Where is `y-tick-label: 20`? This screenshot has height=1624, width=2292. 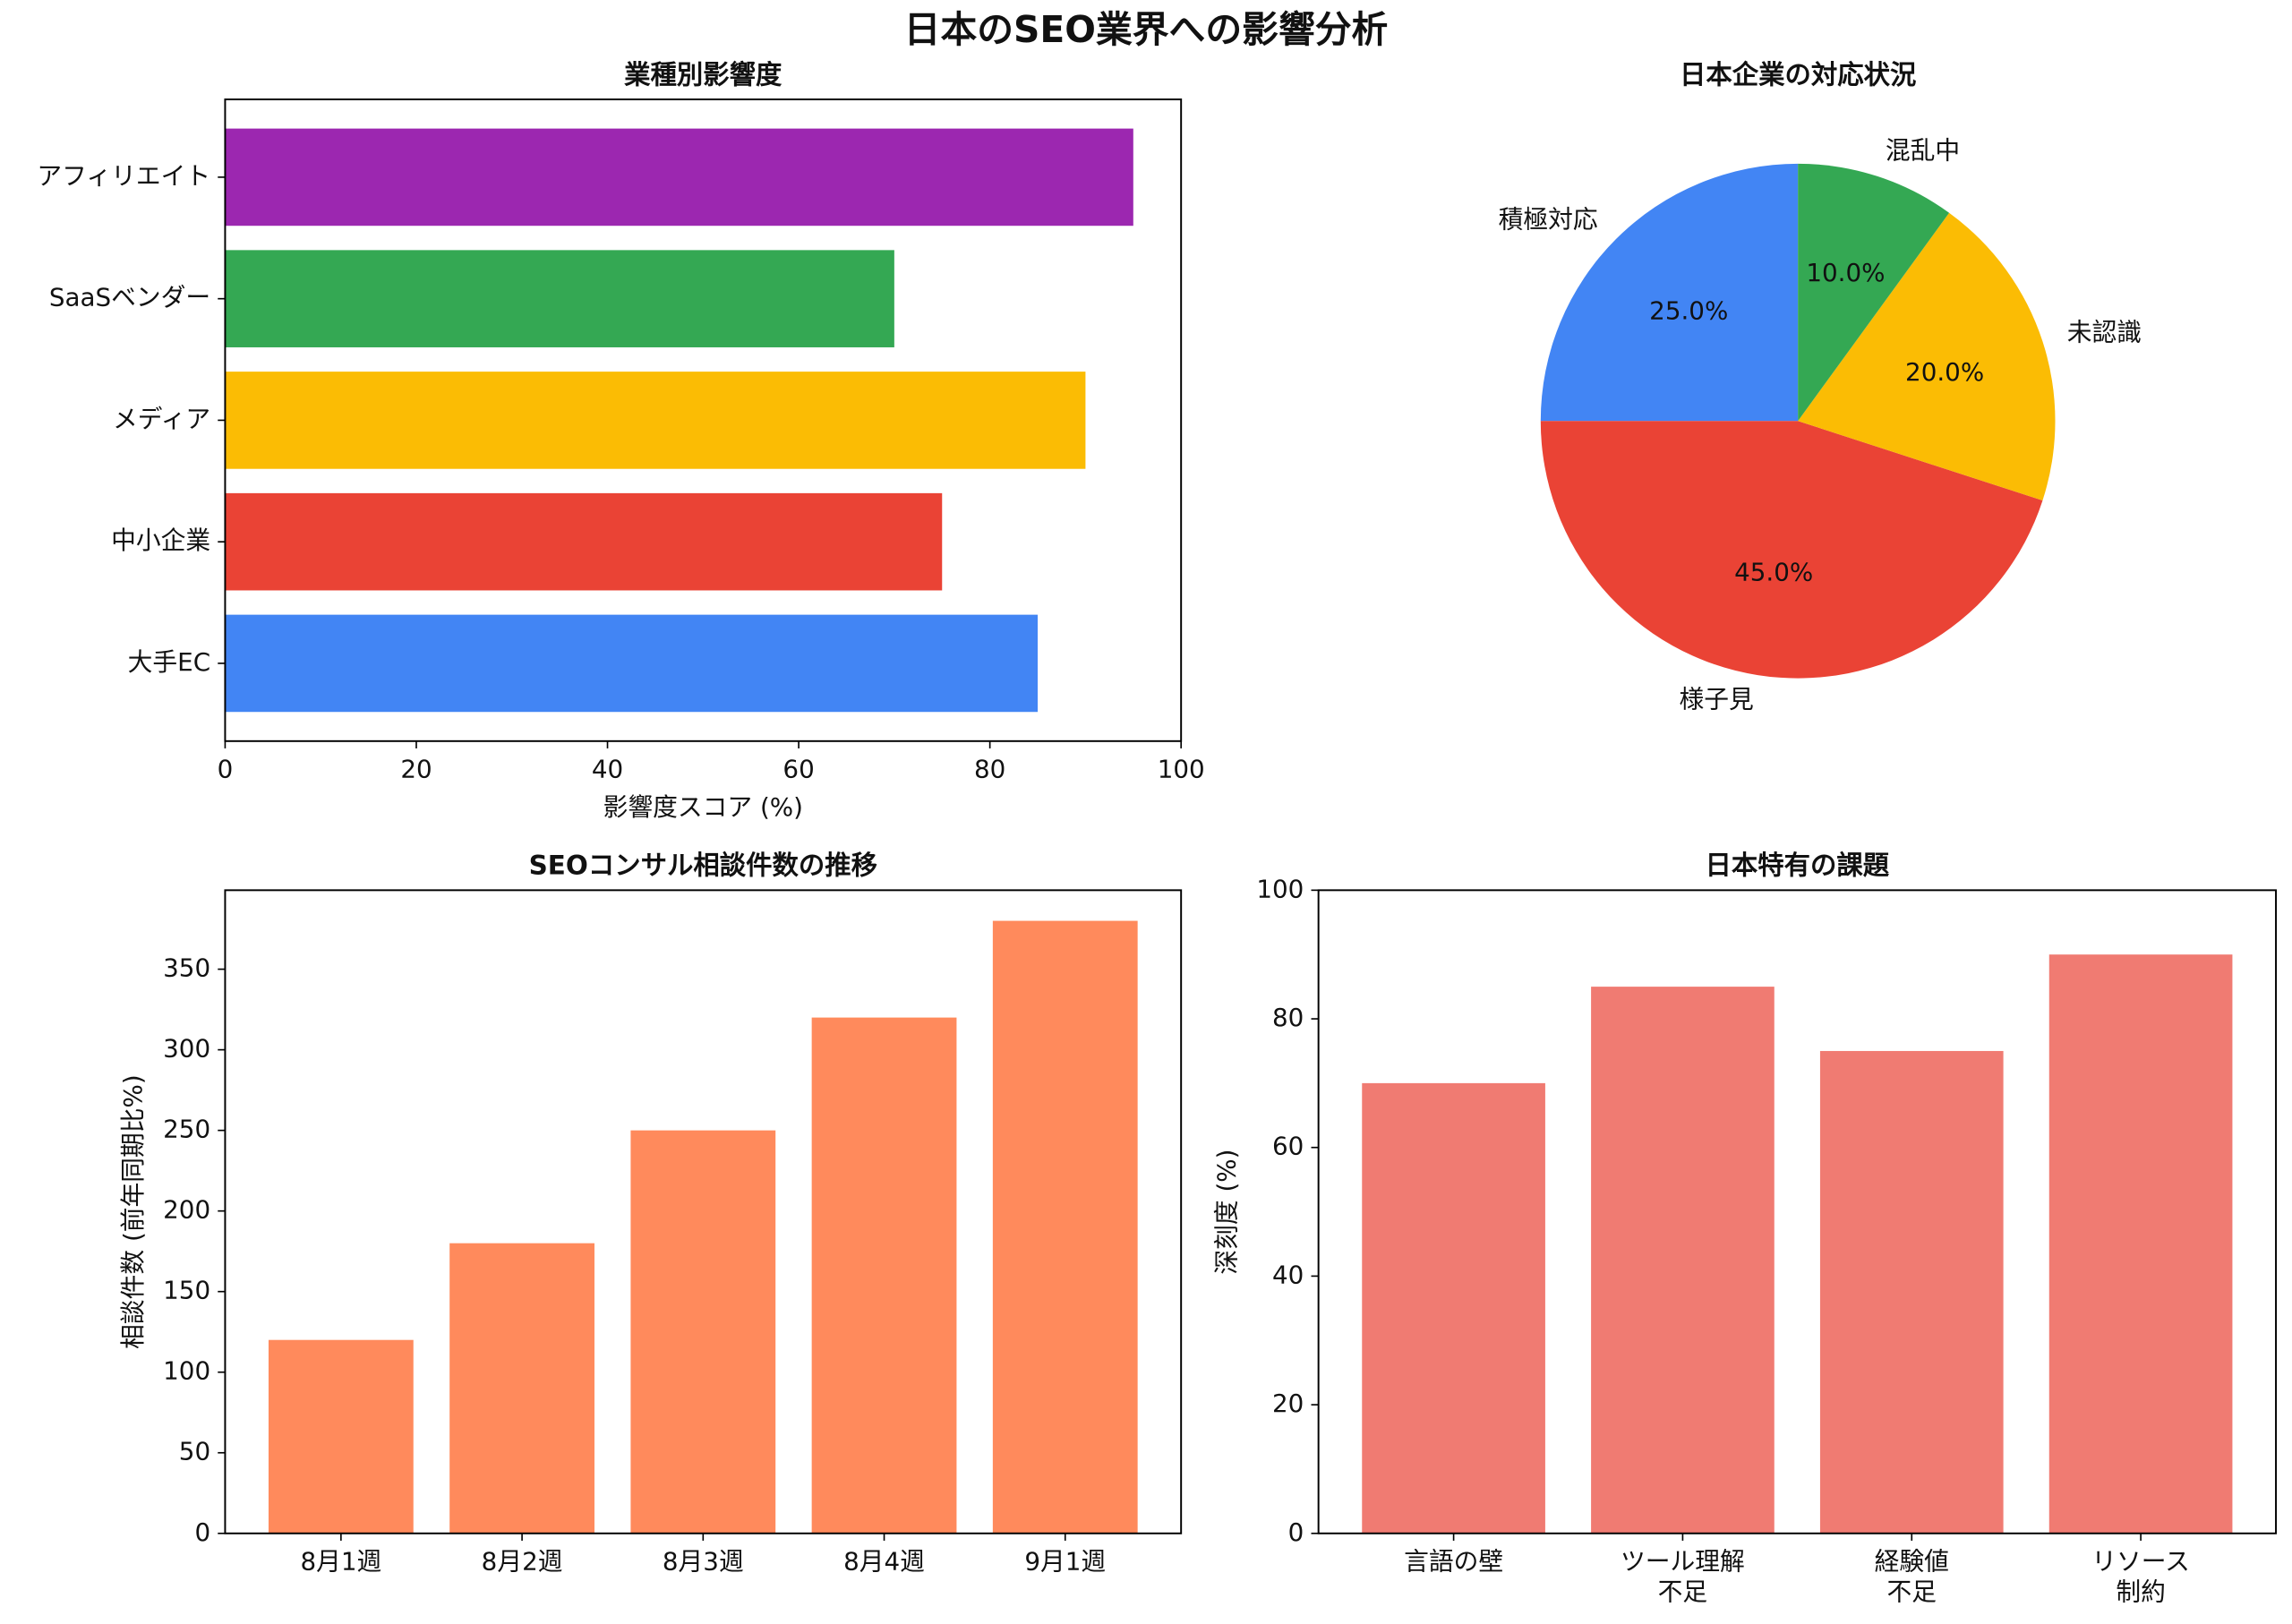 y-tick-label: 20 is located at coordinates (1288, 1403).